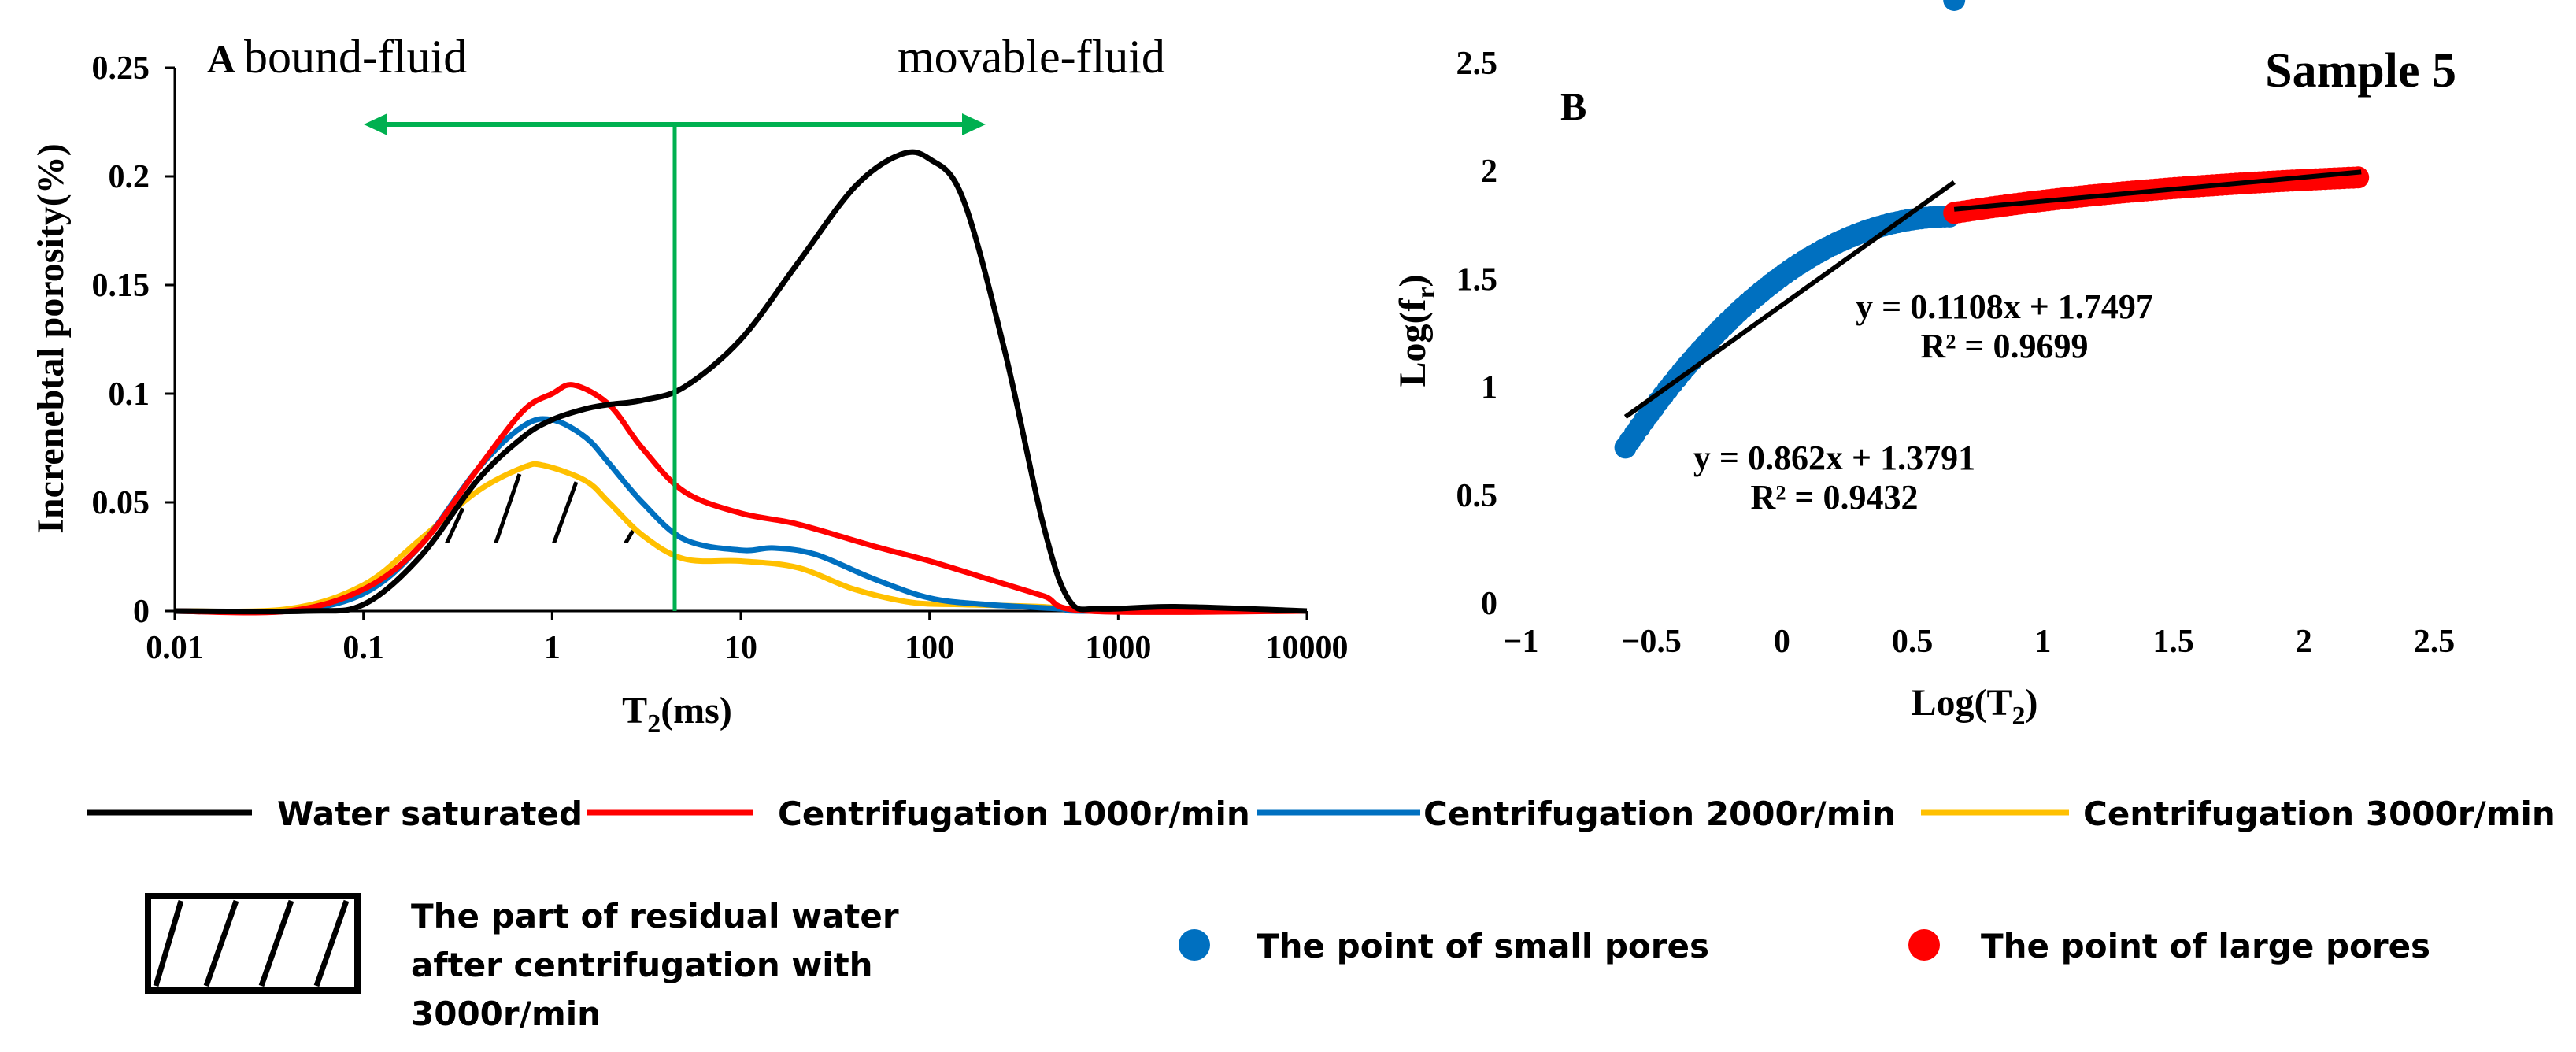 This screenshot has width=2576, height=1052. I want to click on legend-label-small-pores: The point of small pores, so click(1483, 946).